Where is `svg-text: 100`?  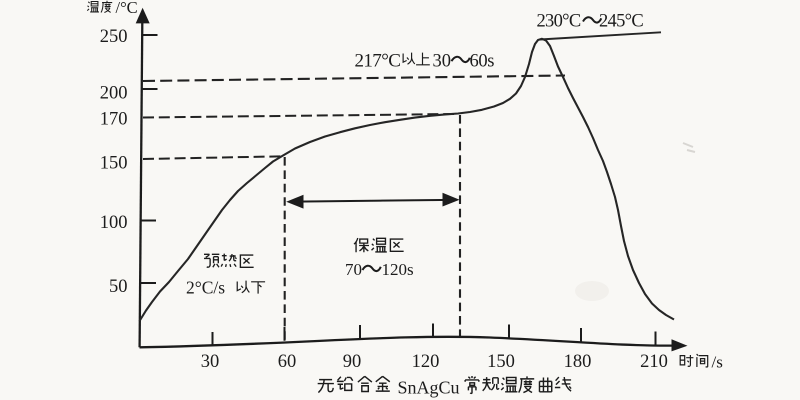
svg-text: 100 is located at coordinates (114, 223).